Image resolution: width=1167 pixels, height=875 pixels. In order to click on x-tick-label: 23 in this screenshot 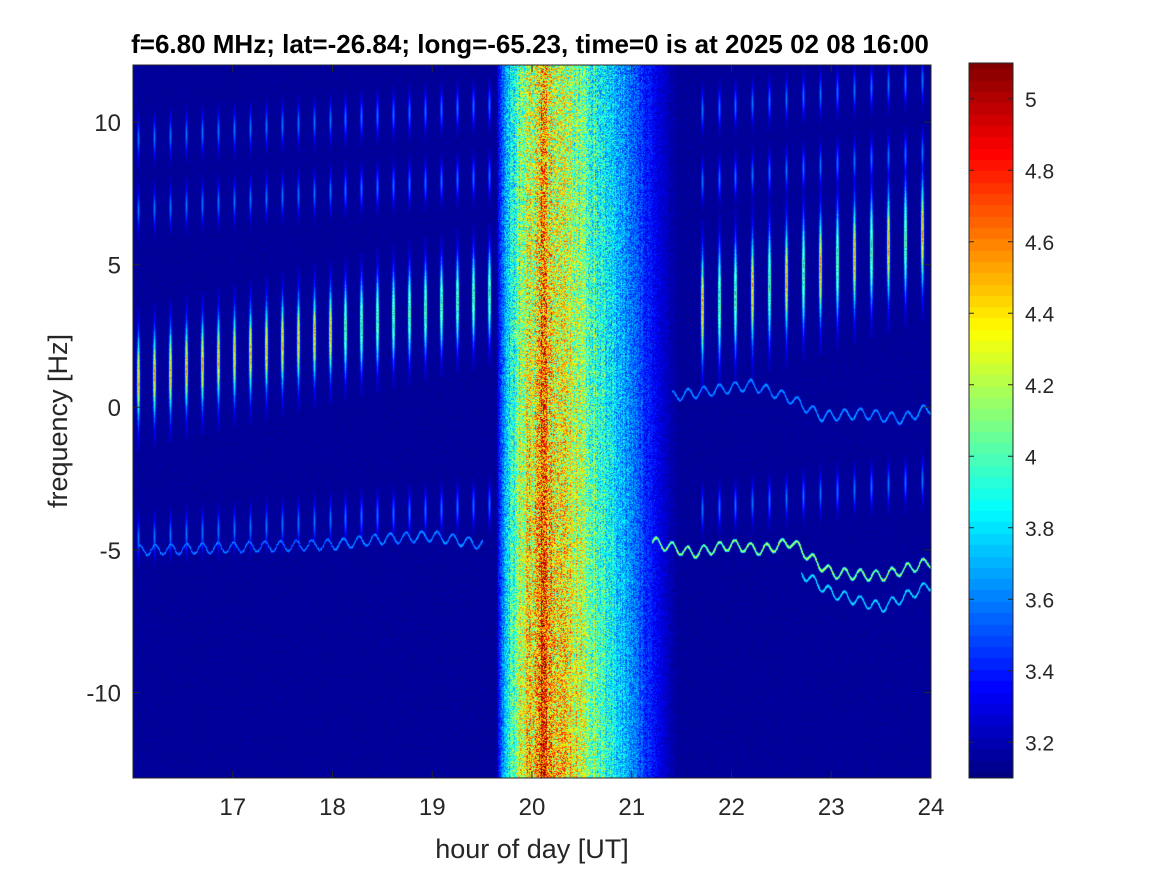, I will do `click(831, 807)`.